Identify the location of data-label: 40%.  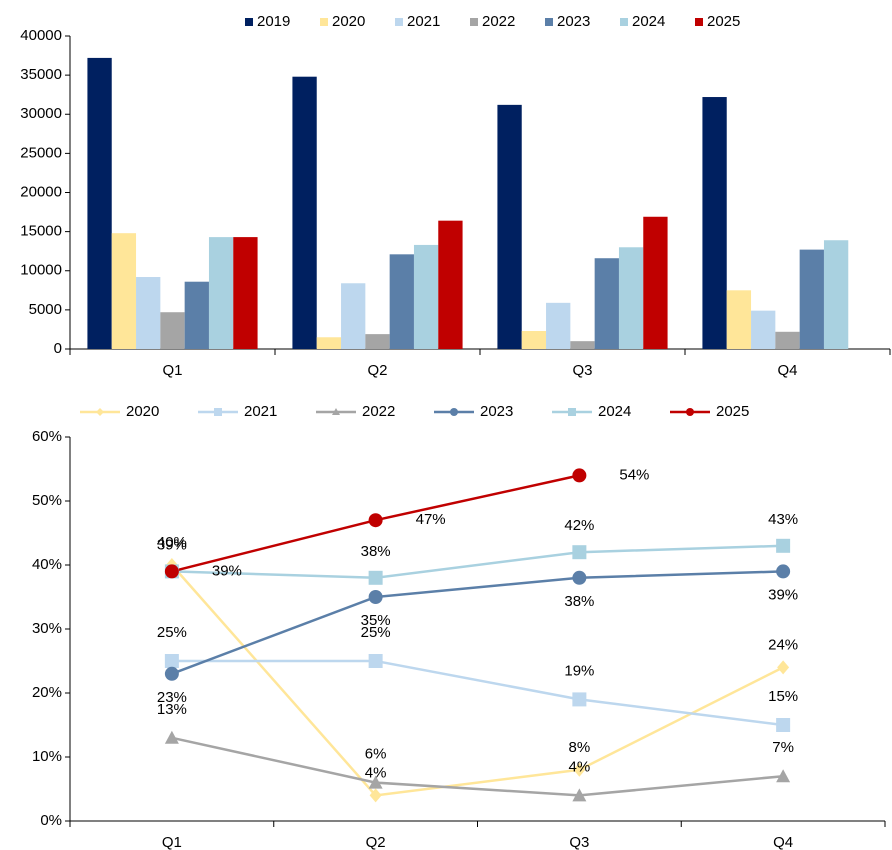
(172, 542).